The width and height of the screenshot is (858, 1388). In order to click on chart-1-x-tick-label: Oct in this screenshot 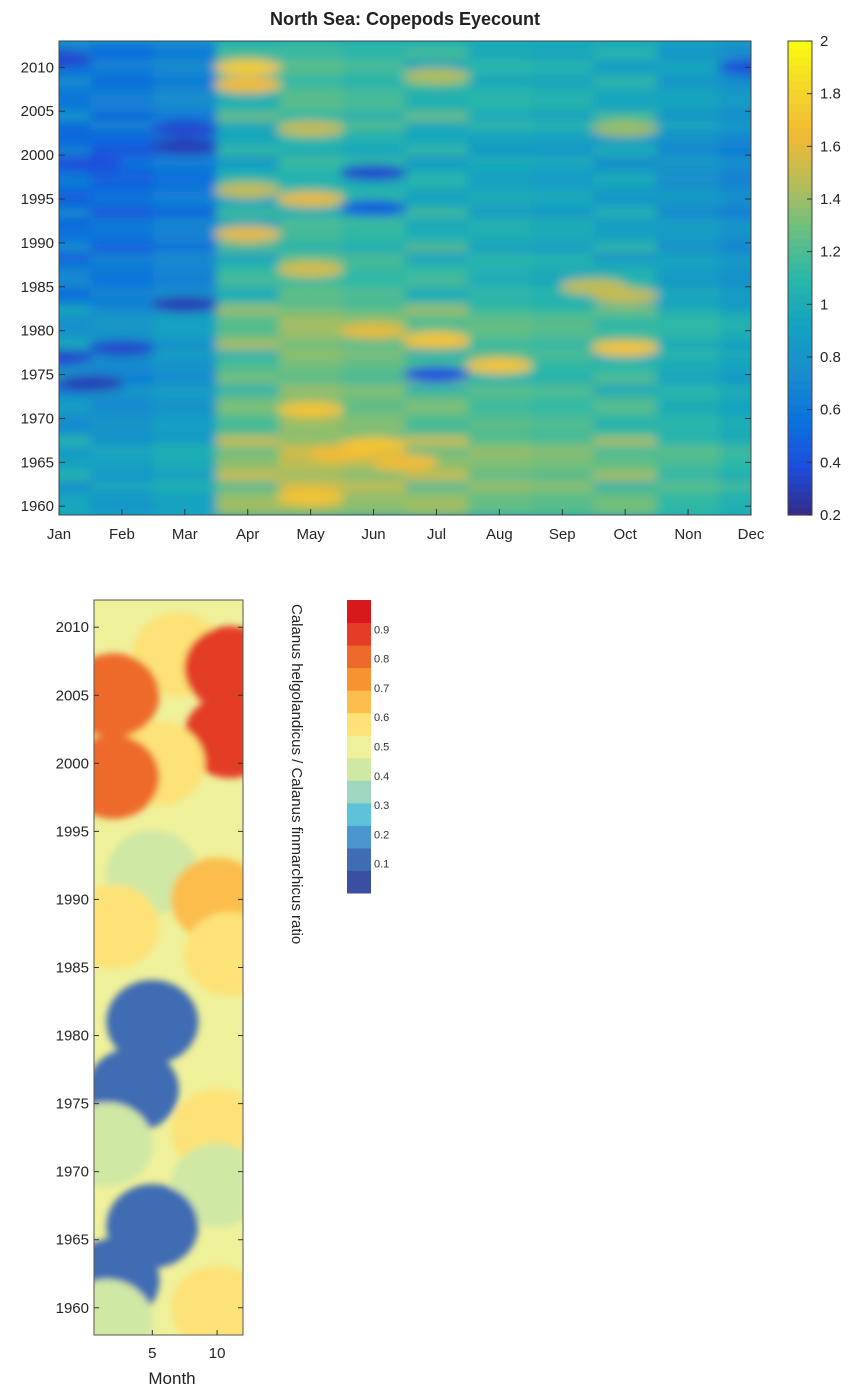, I will do `click(626, 534)`.